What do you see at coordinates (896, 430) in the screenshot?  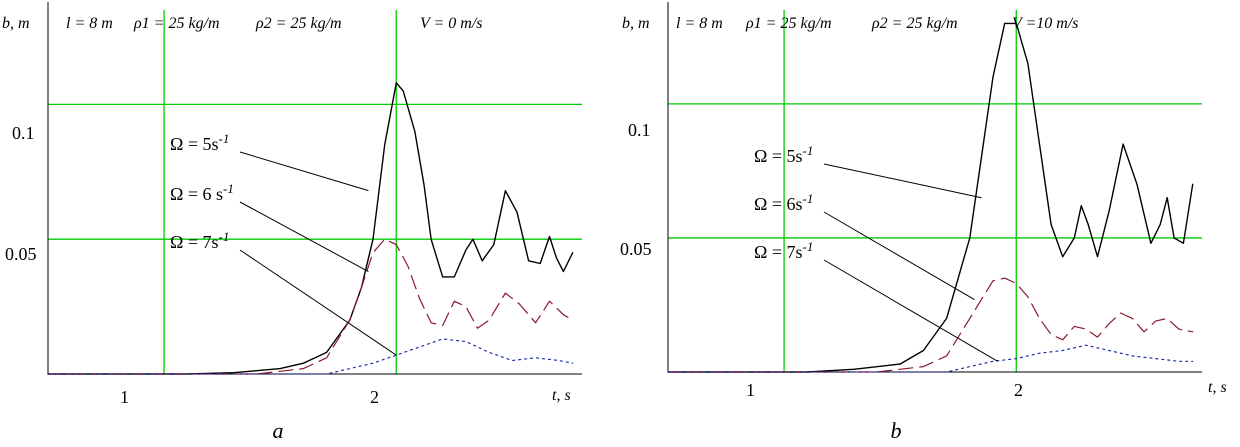 I see `panel-caption-b: b` at bounding box center [896, 430].